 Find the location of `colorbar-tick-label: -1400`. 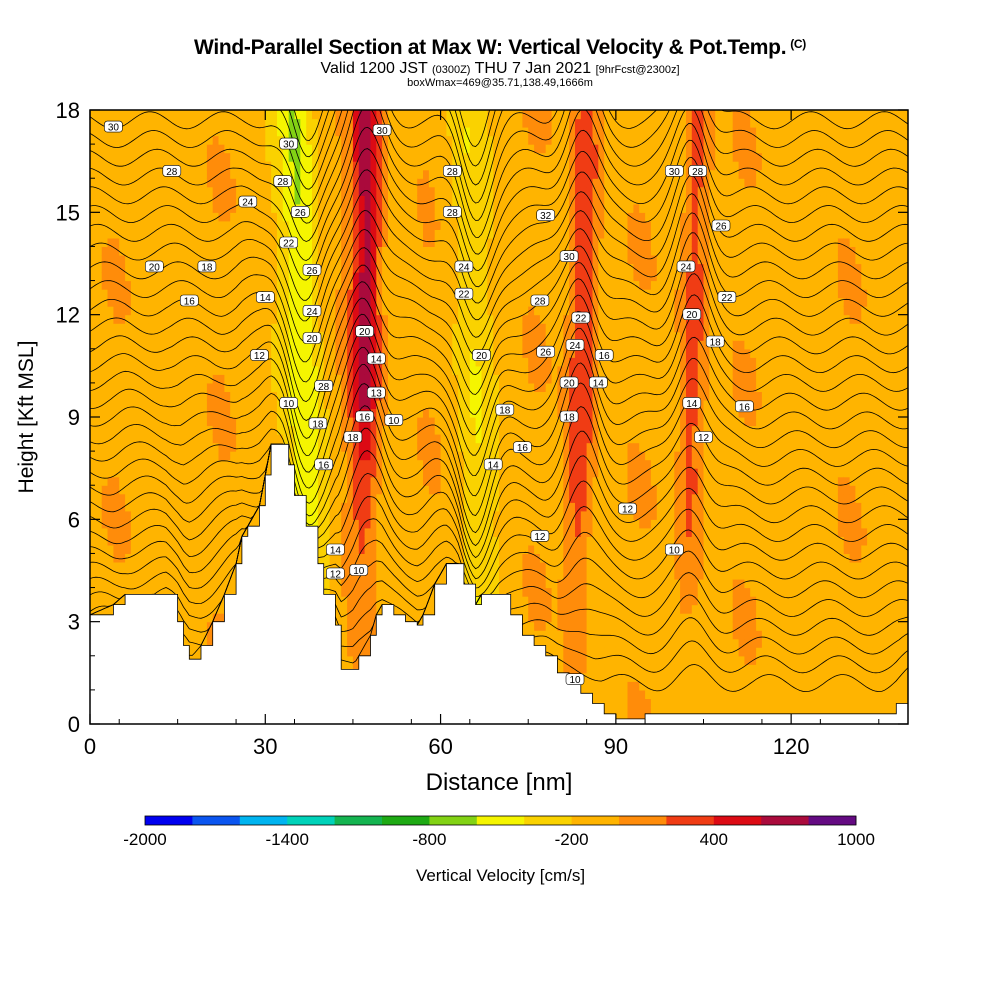

colorbar-tick-label: -1400 is located at coordinates (286, 839).